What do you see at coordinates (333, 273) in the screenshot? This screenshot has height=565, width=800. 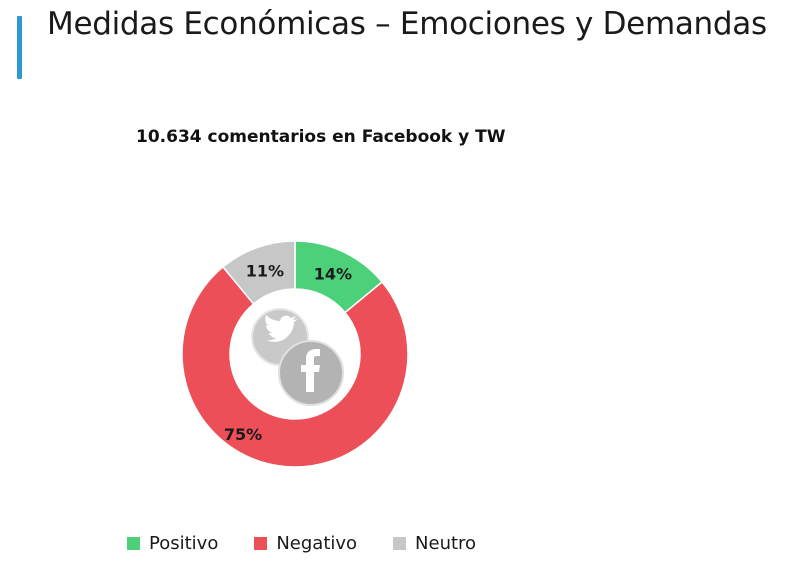 I see `slice-label-positivo: 14%` at bounding box center [333, 273].